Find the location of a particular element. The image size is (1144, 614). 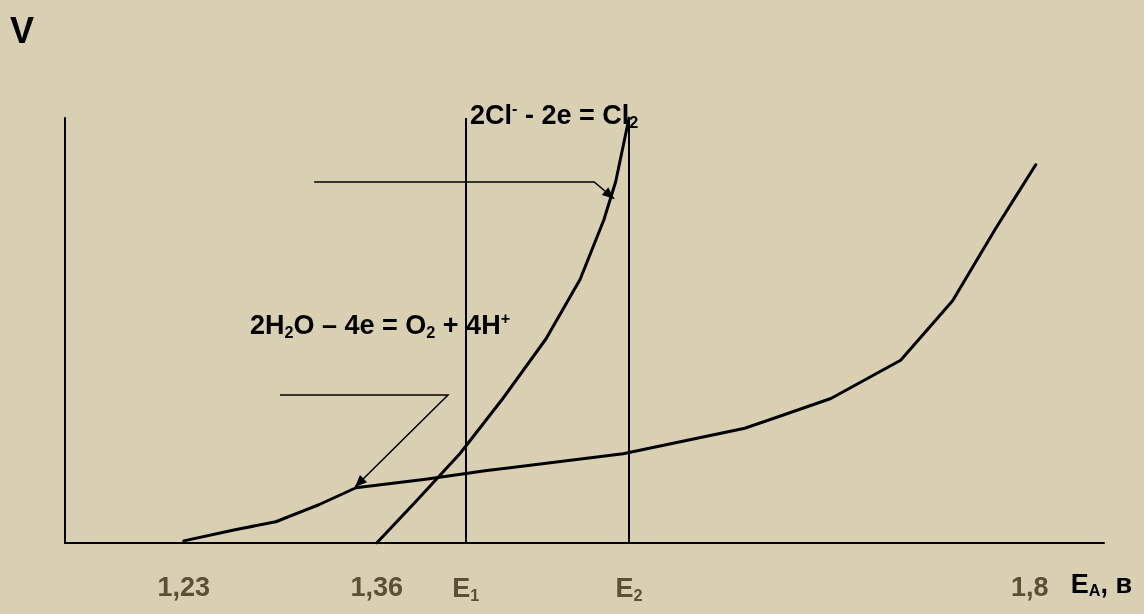

y-axis-title: V is located at coordinates (22, 30).